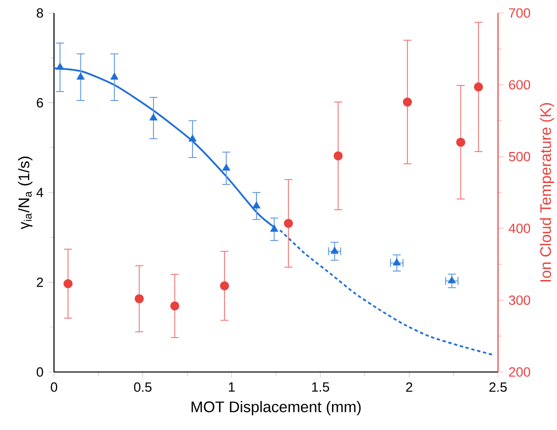 Image resolution: width=557 pixels, height=430 pixels. I want to click on y2-tick-label: 700, so click(519, 13).